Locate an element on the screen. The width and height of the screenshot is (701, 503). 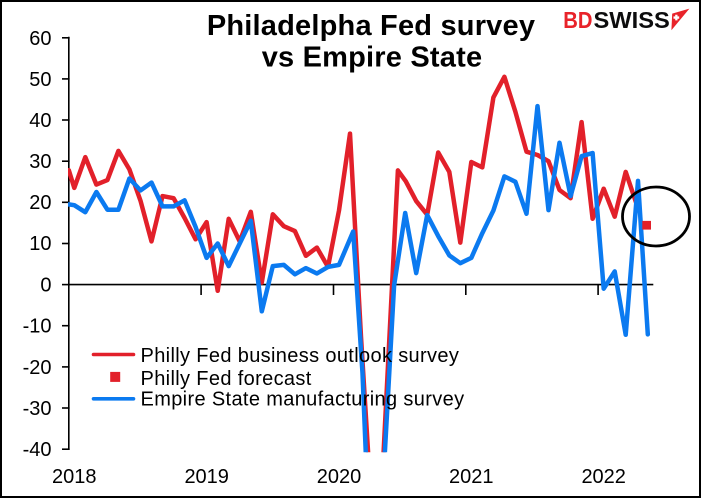
svg-text: -10 is located at coordinates (37, 327).